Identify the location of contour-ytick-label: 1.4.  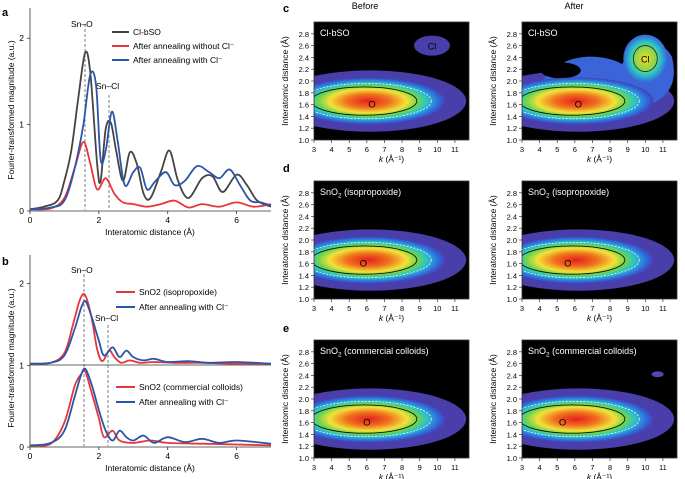
(512, 434).